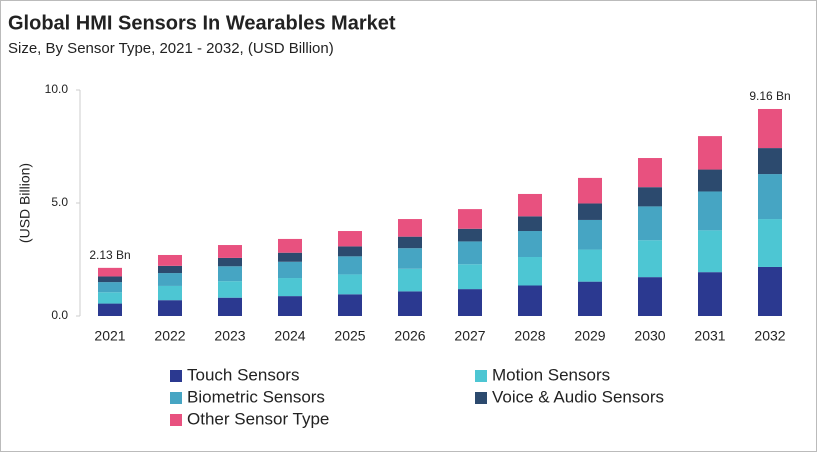 The width and height of the screenshot is (817, 452). I want to click on legend-label: Other Sensor Type, so click(258, 418).